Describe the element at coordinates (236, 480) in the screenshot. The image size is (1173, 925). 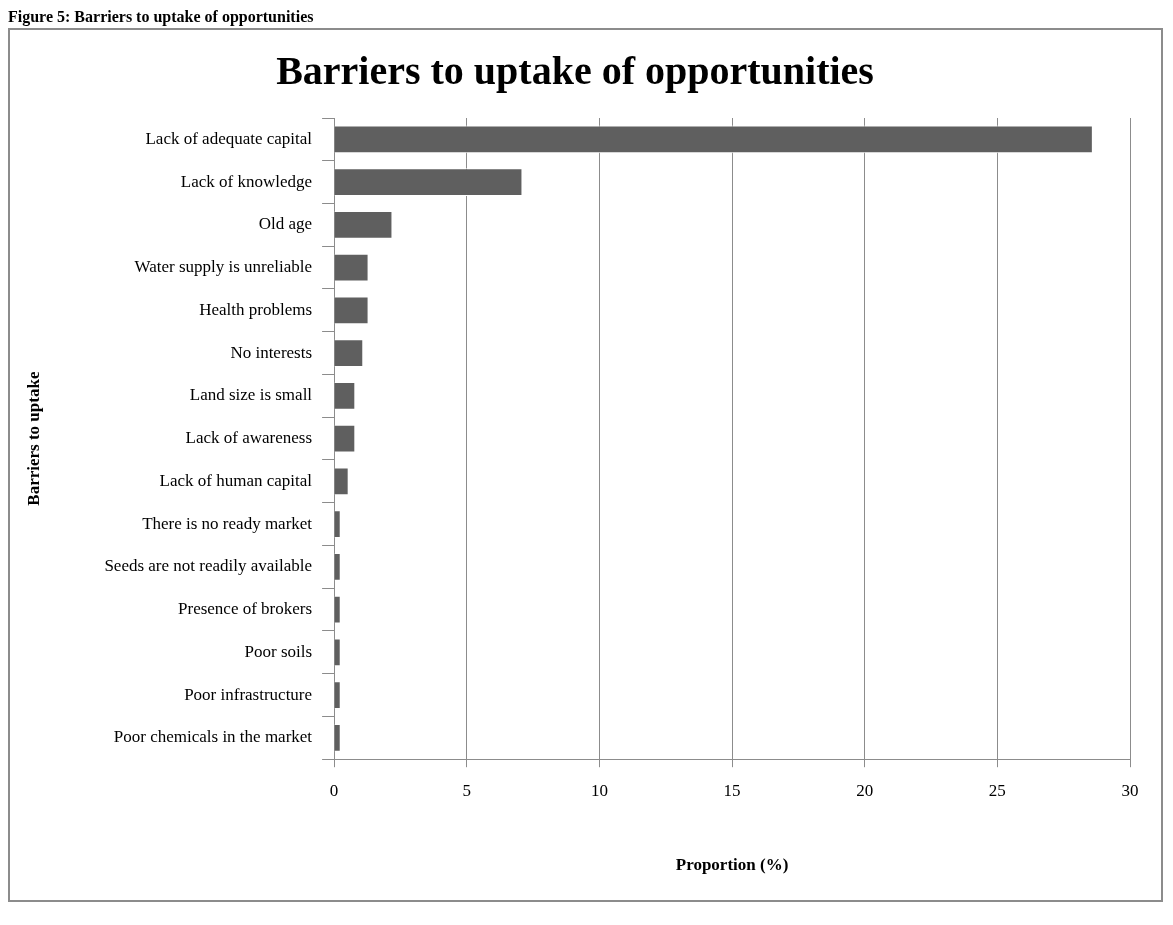
I see `y-tick-label: Lack of human capital` at that location.